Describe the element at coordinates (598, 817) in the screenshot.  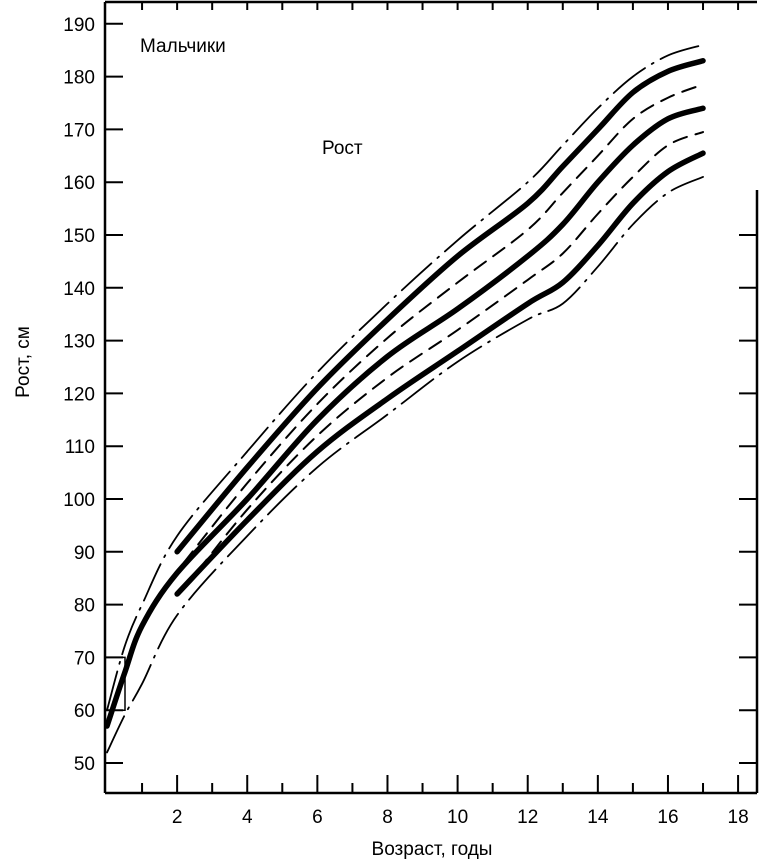
I see `x-tick-label: 14` at that location.